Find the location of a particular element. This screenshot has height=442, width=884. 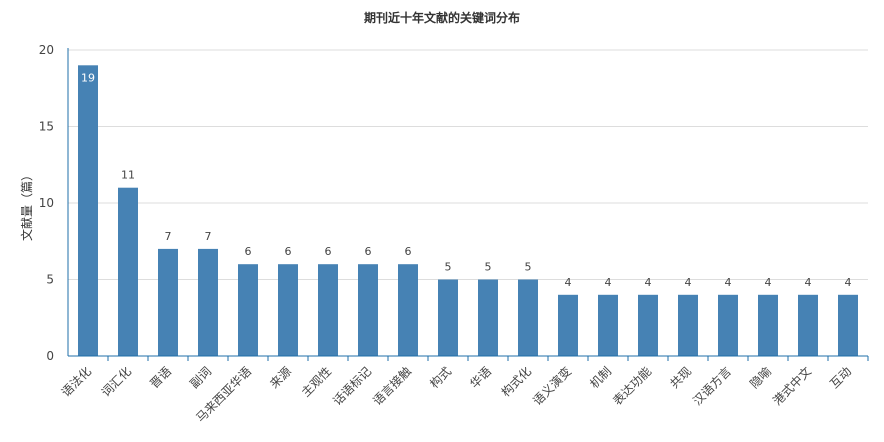

y-tick-label: 5 is located at coordinates (50, 280).